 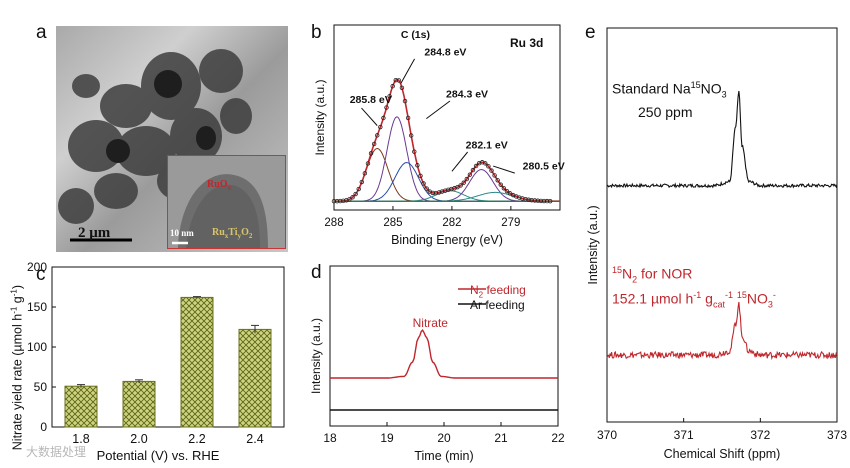 I want to click on c-ylabel-wrap: Nitrate yield rate (µmol h-1 g-1), so click(x=13, y=367).